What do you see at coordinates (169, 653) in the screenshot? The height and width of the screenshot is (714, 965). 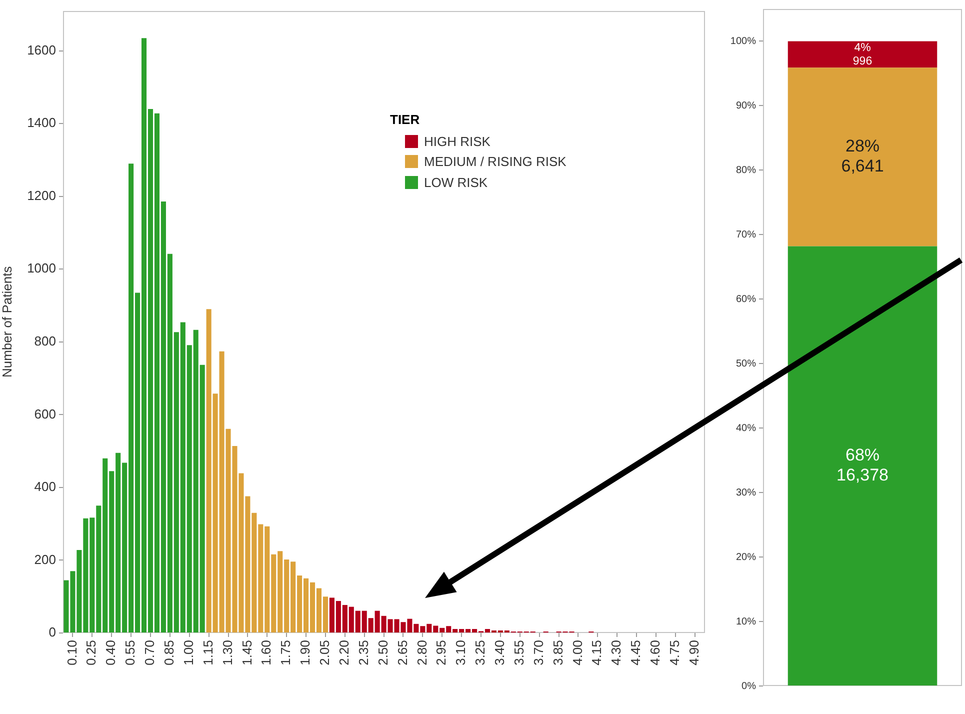 I see `x-tick-label: 0.85` at bounding box center [169, 653].